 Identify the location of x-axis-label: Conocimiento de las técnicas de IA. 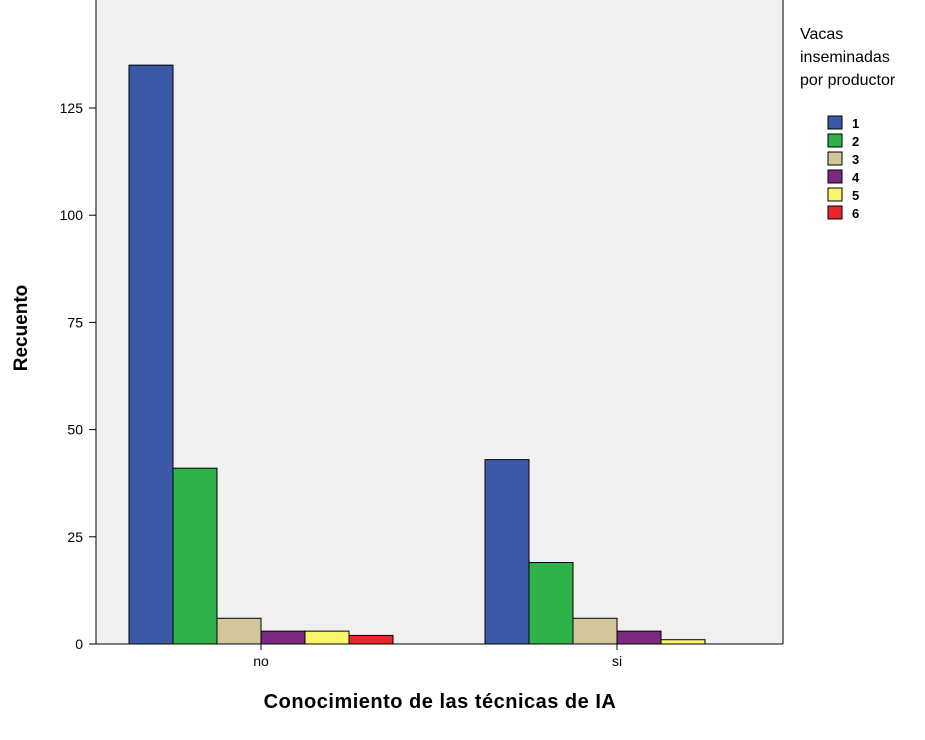
(440, 702).